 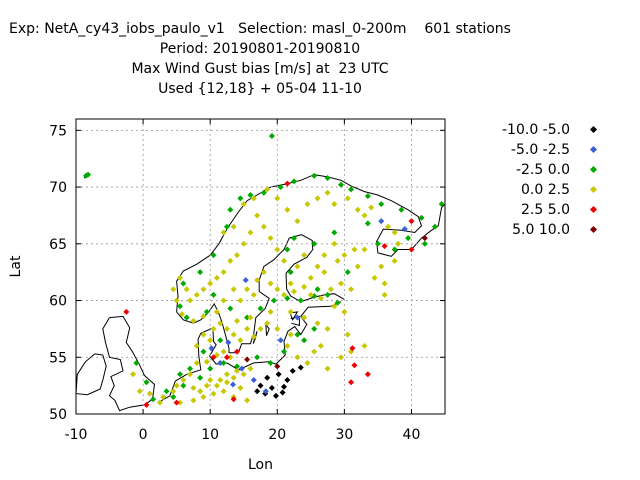 I want to click on legend-label: 0.0 2.5, so click(x=545, y=190).